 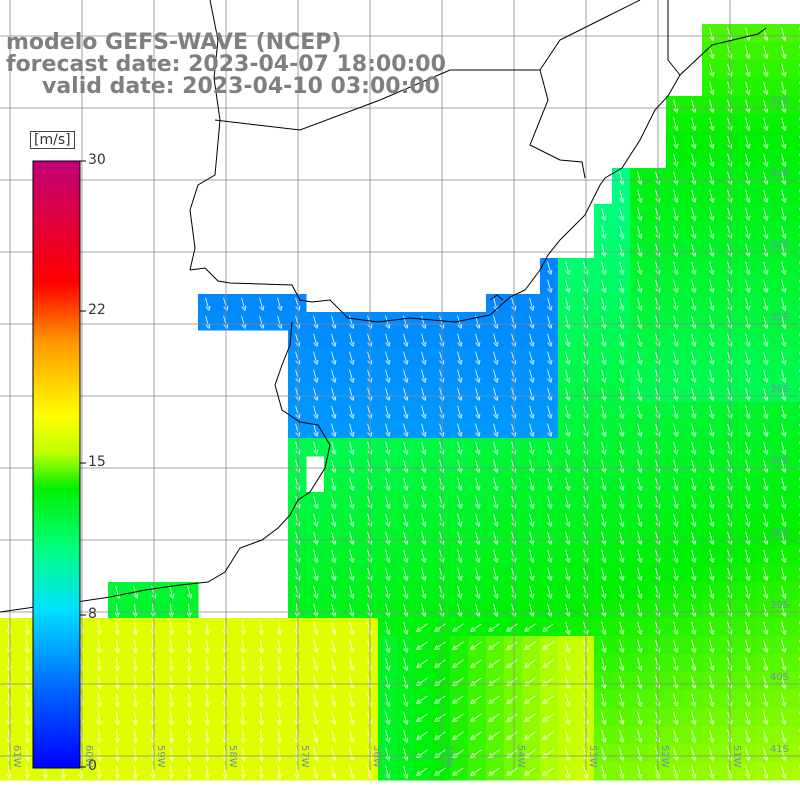 I want to click on colorbar-tick-label: 8, so click(x=92, y=614).